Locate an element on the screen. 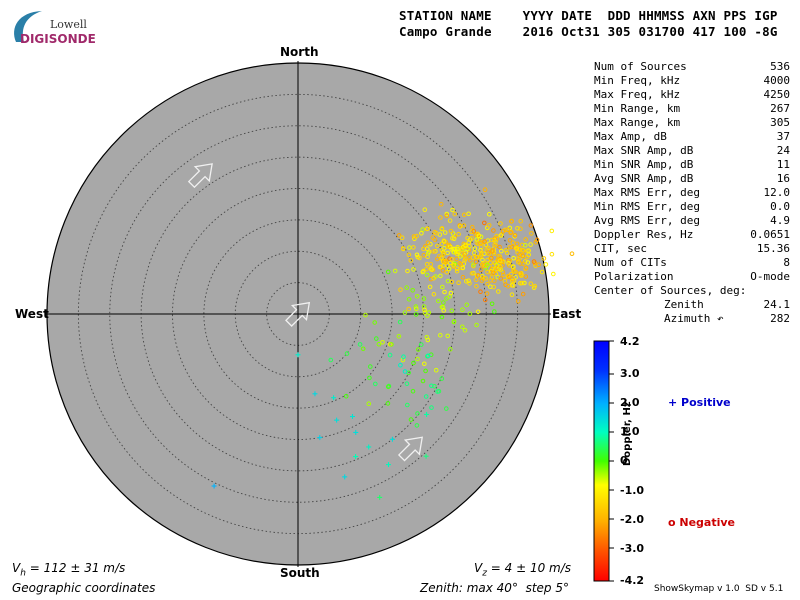  stat-value: 4000 is located at coordinates (777, 80).